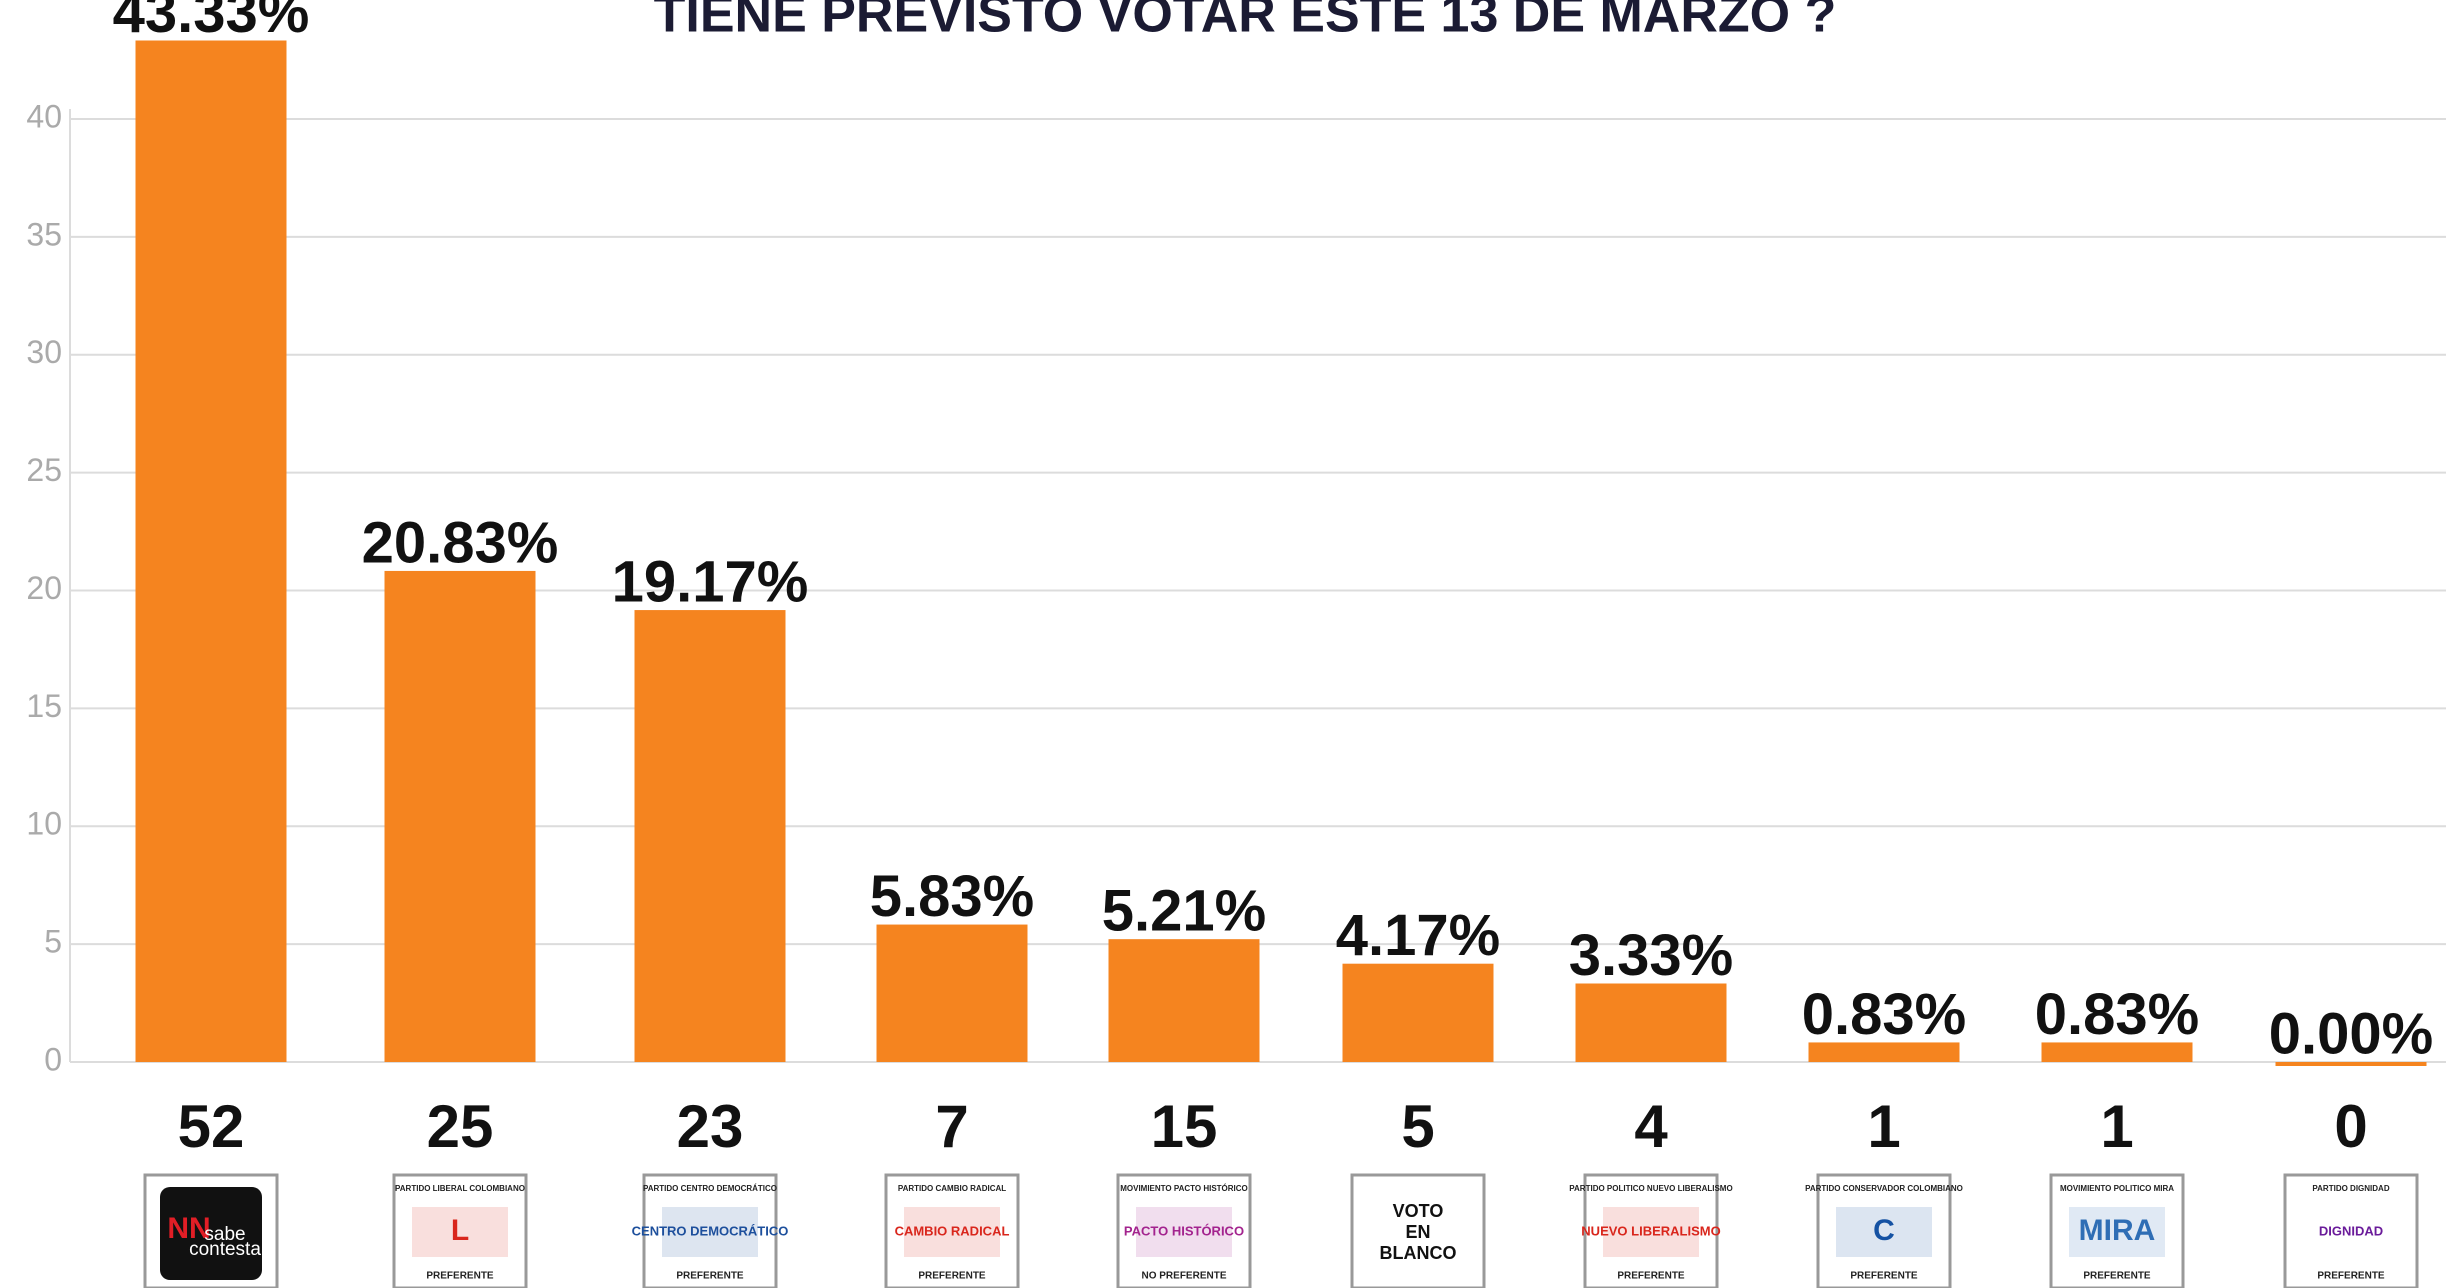  What do you see at coordinates (44, 824) in the screenshot?
I see `y-tick-label: 10` at bounding box center [44, 824].